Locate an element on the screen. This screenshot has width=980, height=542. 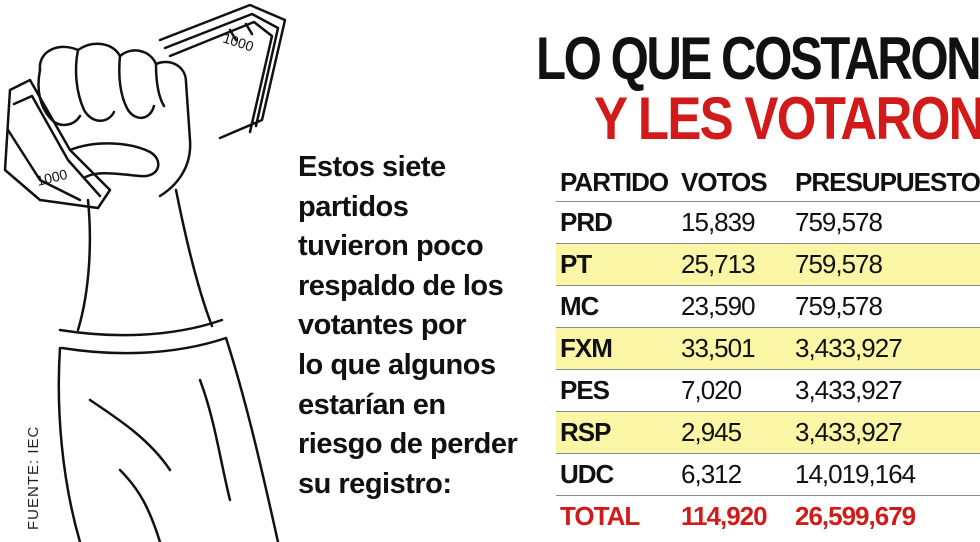
description-line: votantes por is located at coordinates (382, 325).